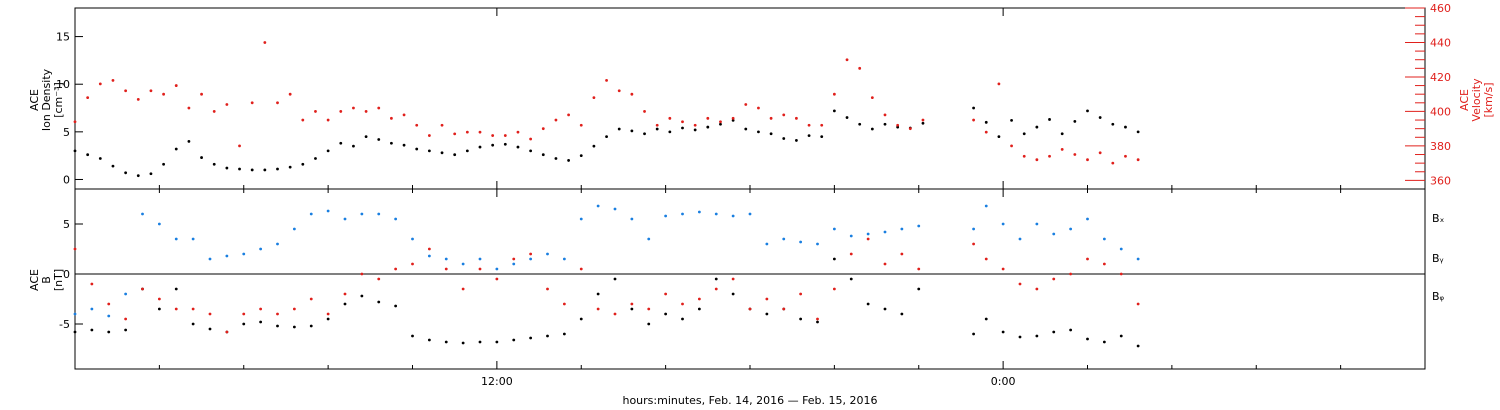  What do you see at coordinates (66, 224) in the screenshot?
I see `b-tick-label: 5` at bounding box center [66, 224].